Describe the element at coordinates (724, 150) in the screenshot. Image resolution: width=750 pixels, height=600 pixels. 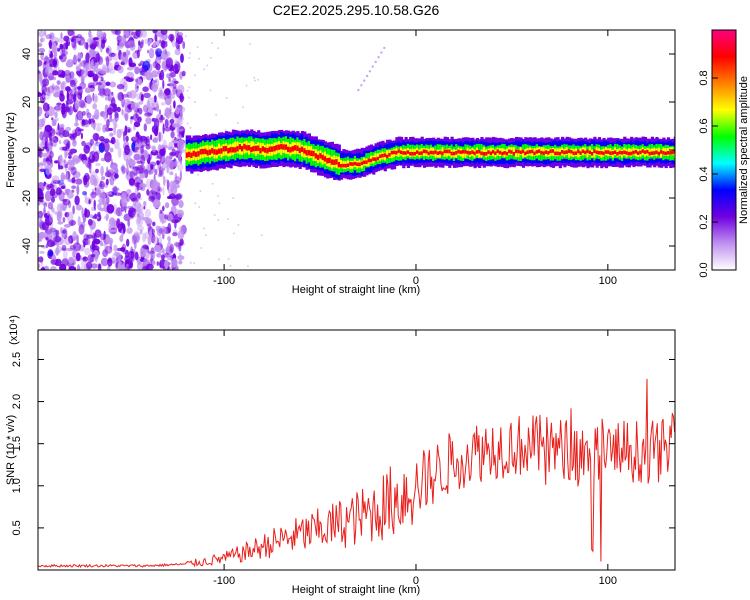
I see `colorbar-gradient` at that location.